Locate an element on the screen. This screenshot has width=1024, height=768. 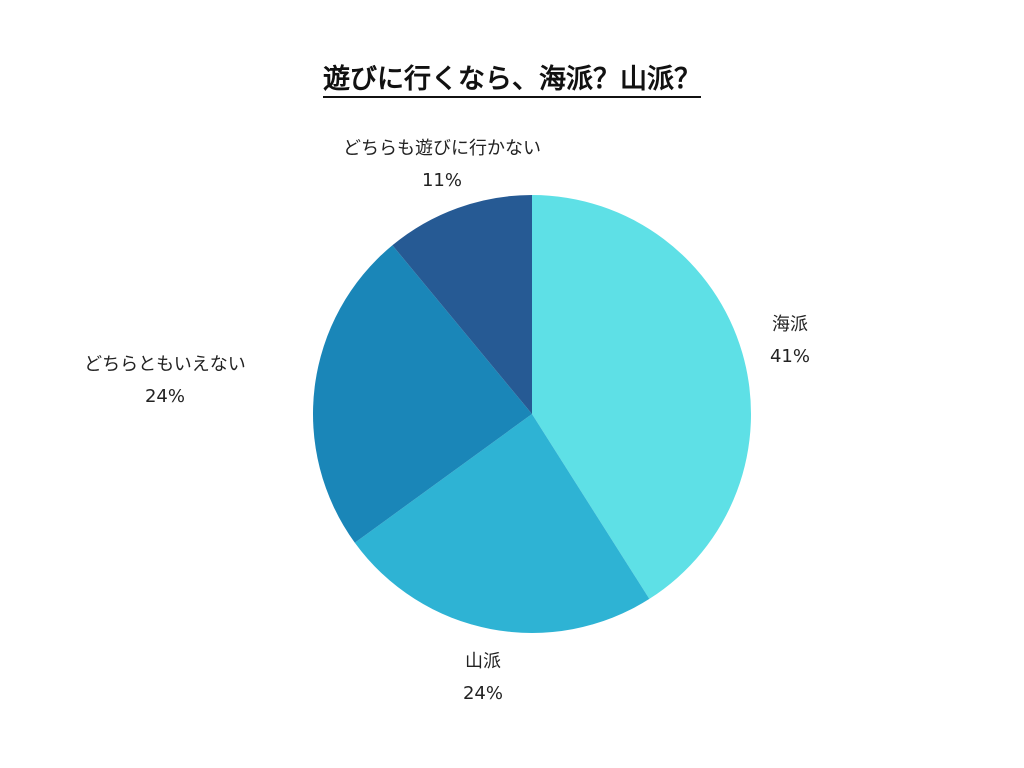
pie-slice-umi is located at coordinates (641, 397).